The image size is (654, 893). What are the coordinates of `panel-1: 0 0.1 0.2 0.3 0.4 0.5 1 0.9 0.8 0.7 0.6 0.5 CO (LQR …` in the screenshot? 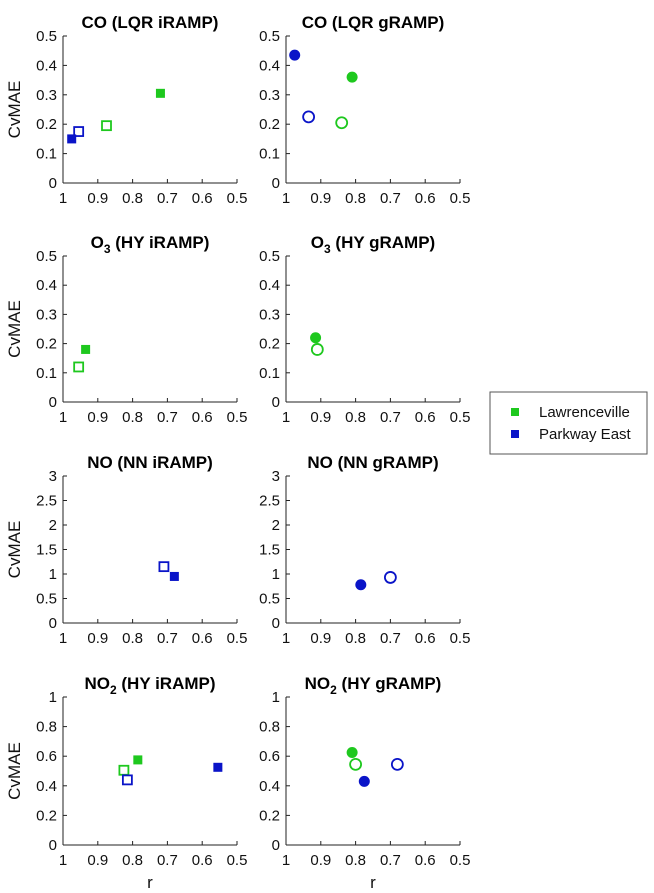 It's located at (126, 110).